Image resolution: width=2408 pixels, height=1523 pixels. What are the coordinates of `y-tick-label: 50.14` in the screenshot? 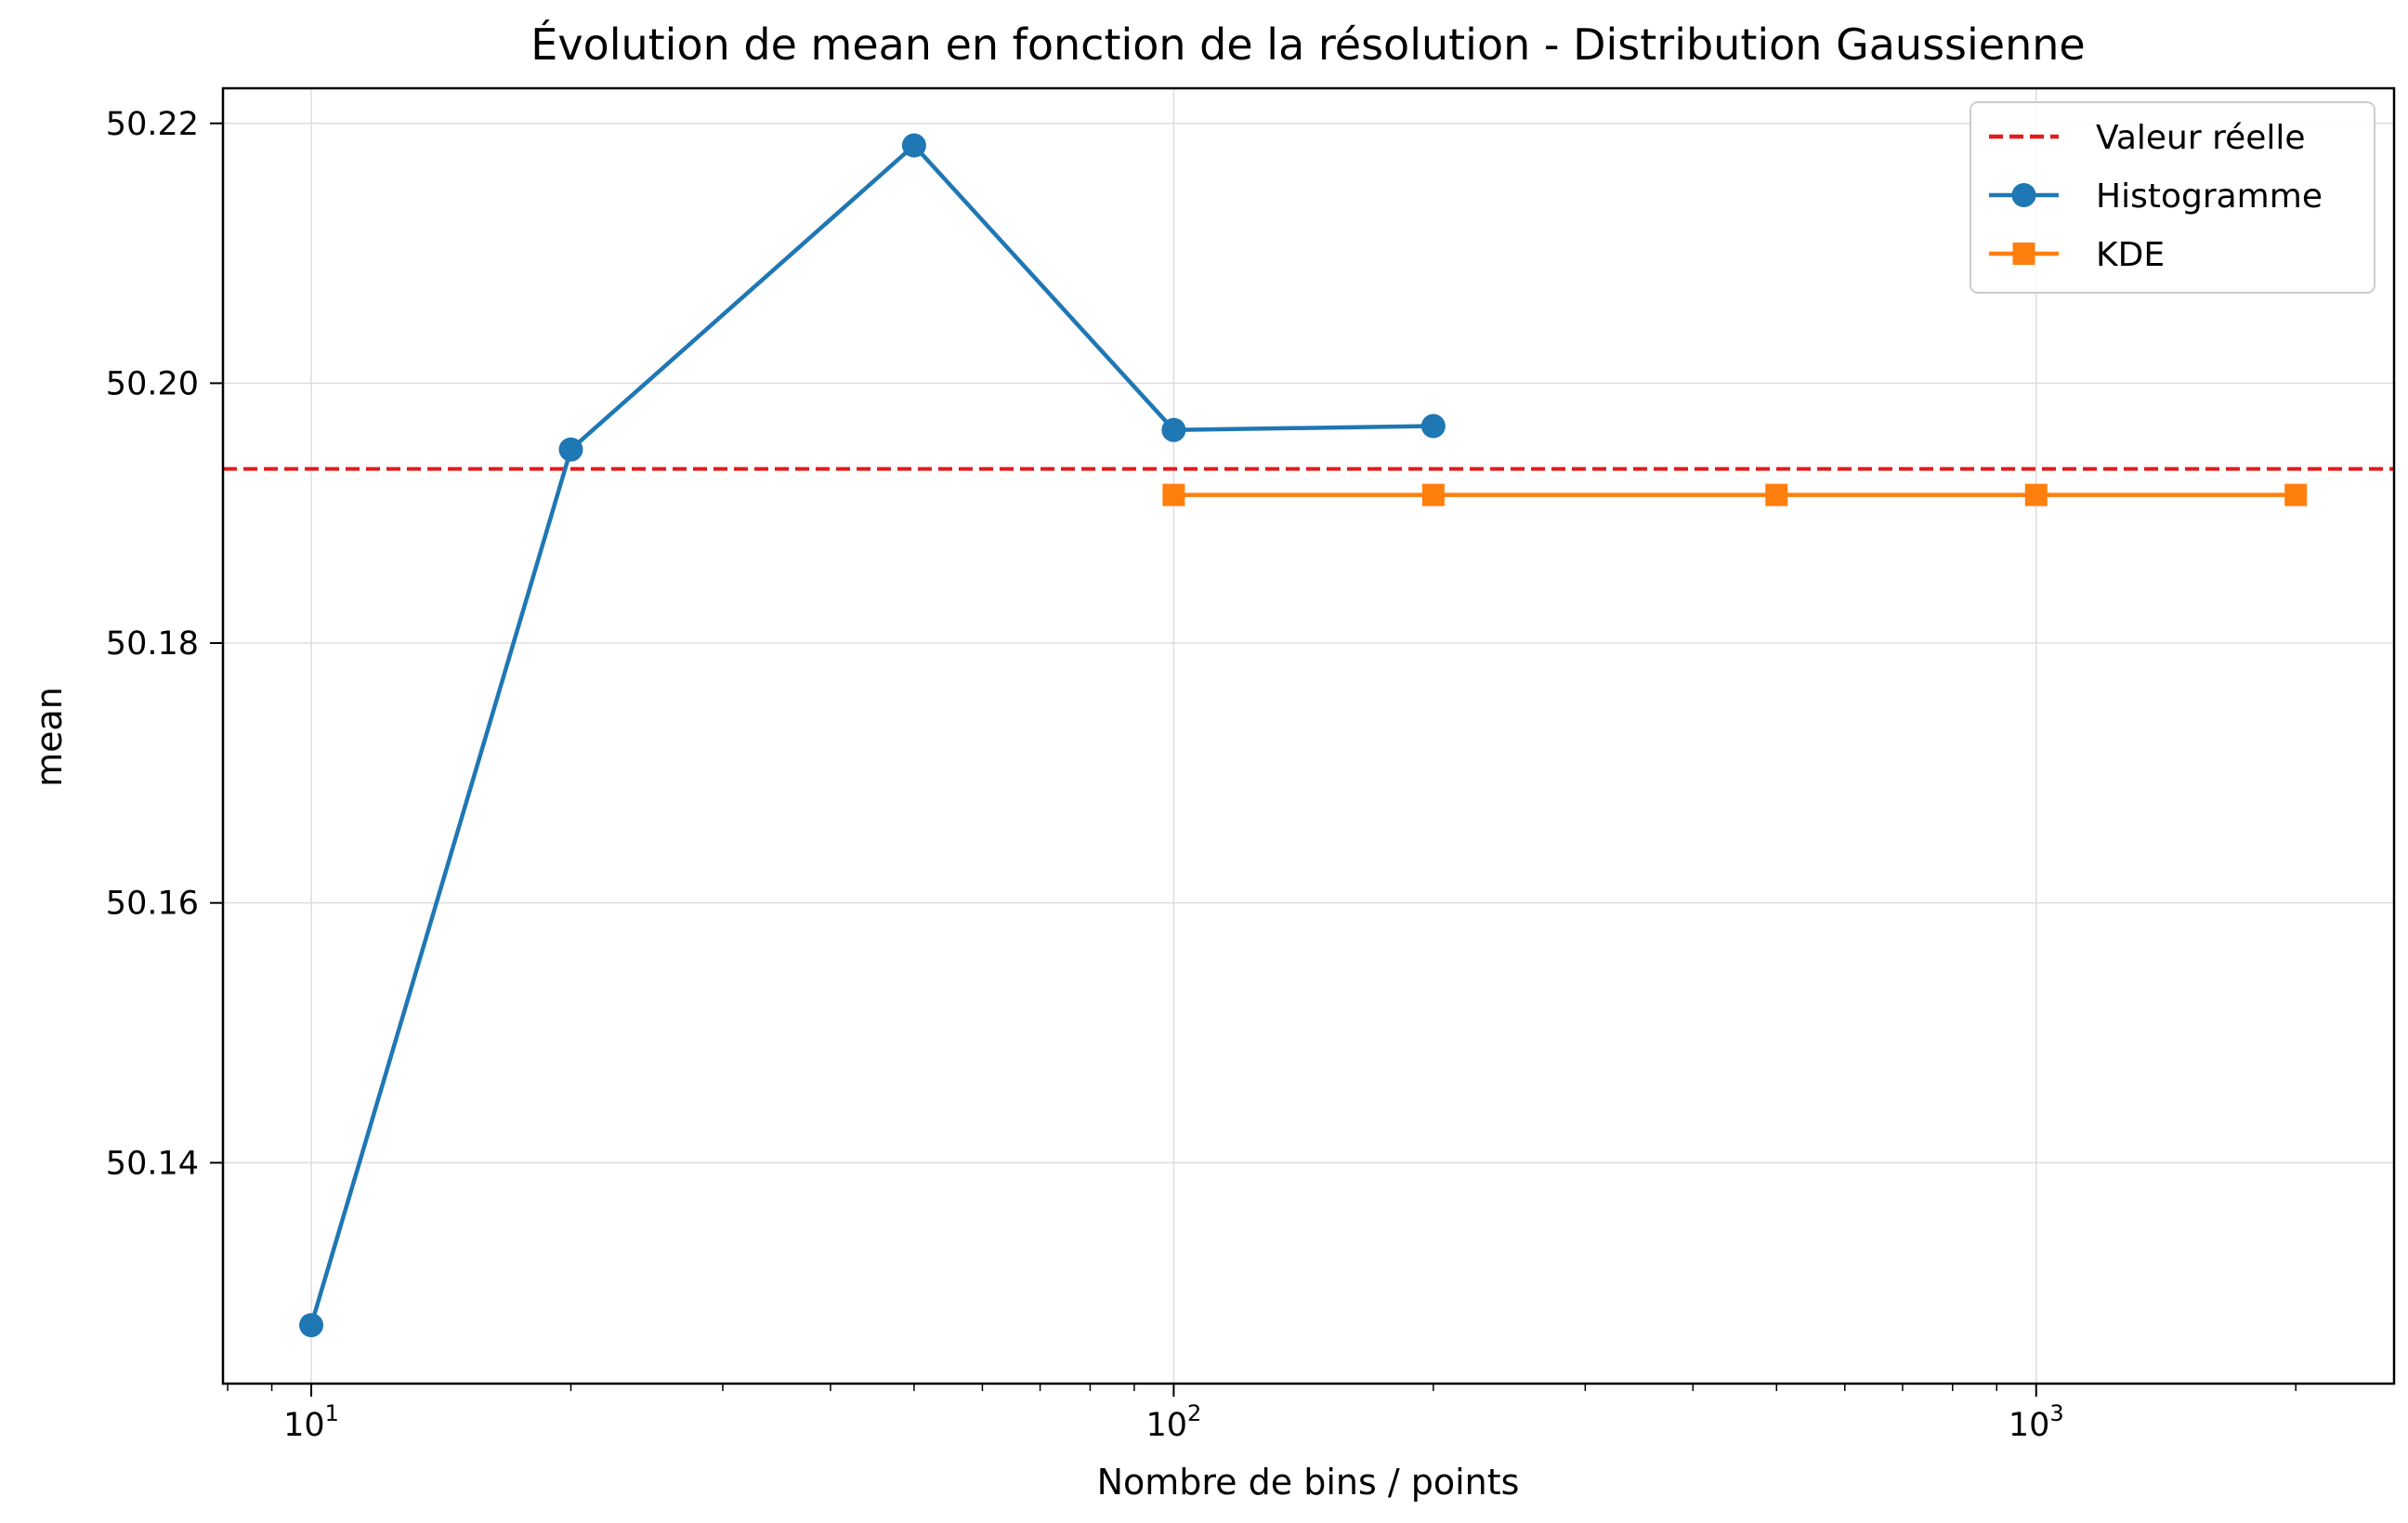 It's located at (152, 1164).